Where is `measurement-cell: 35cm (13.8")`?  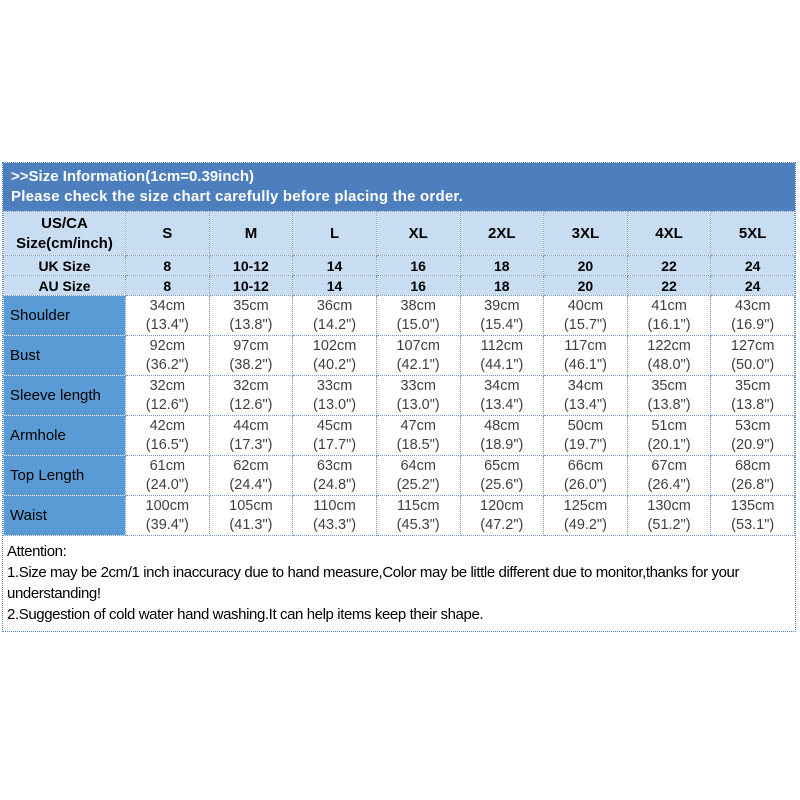 measurement-cell: 35cm (13.8") is located at coordinates (752, 395).